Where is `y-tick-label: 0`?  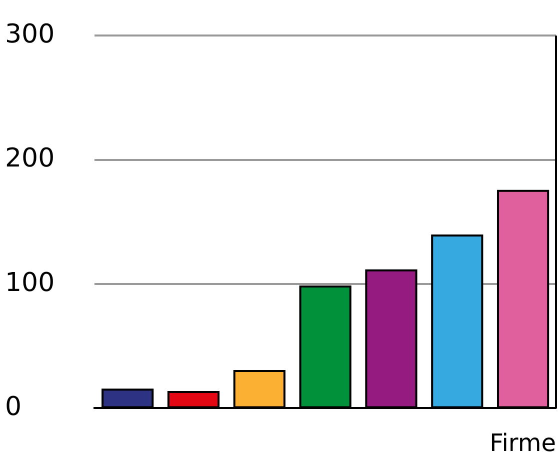 y-tick-label: 0 is located at coordinates (13, 407).